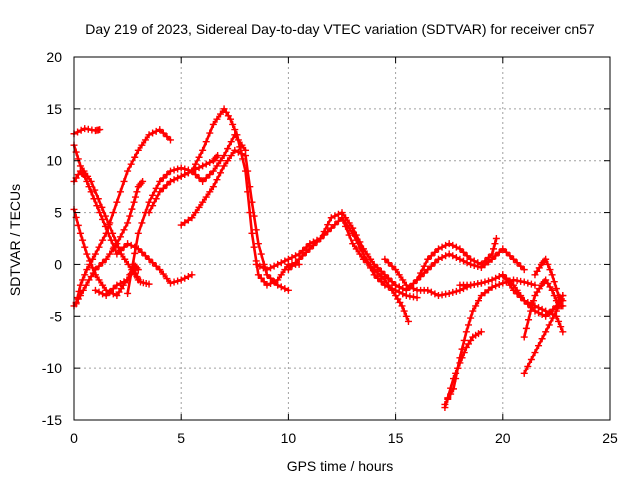  What do you see at coordinates (610, 438) in the screenshot?
I see `x-tick-label: 25` at bounding box center [610, 438].